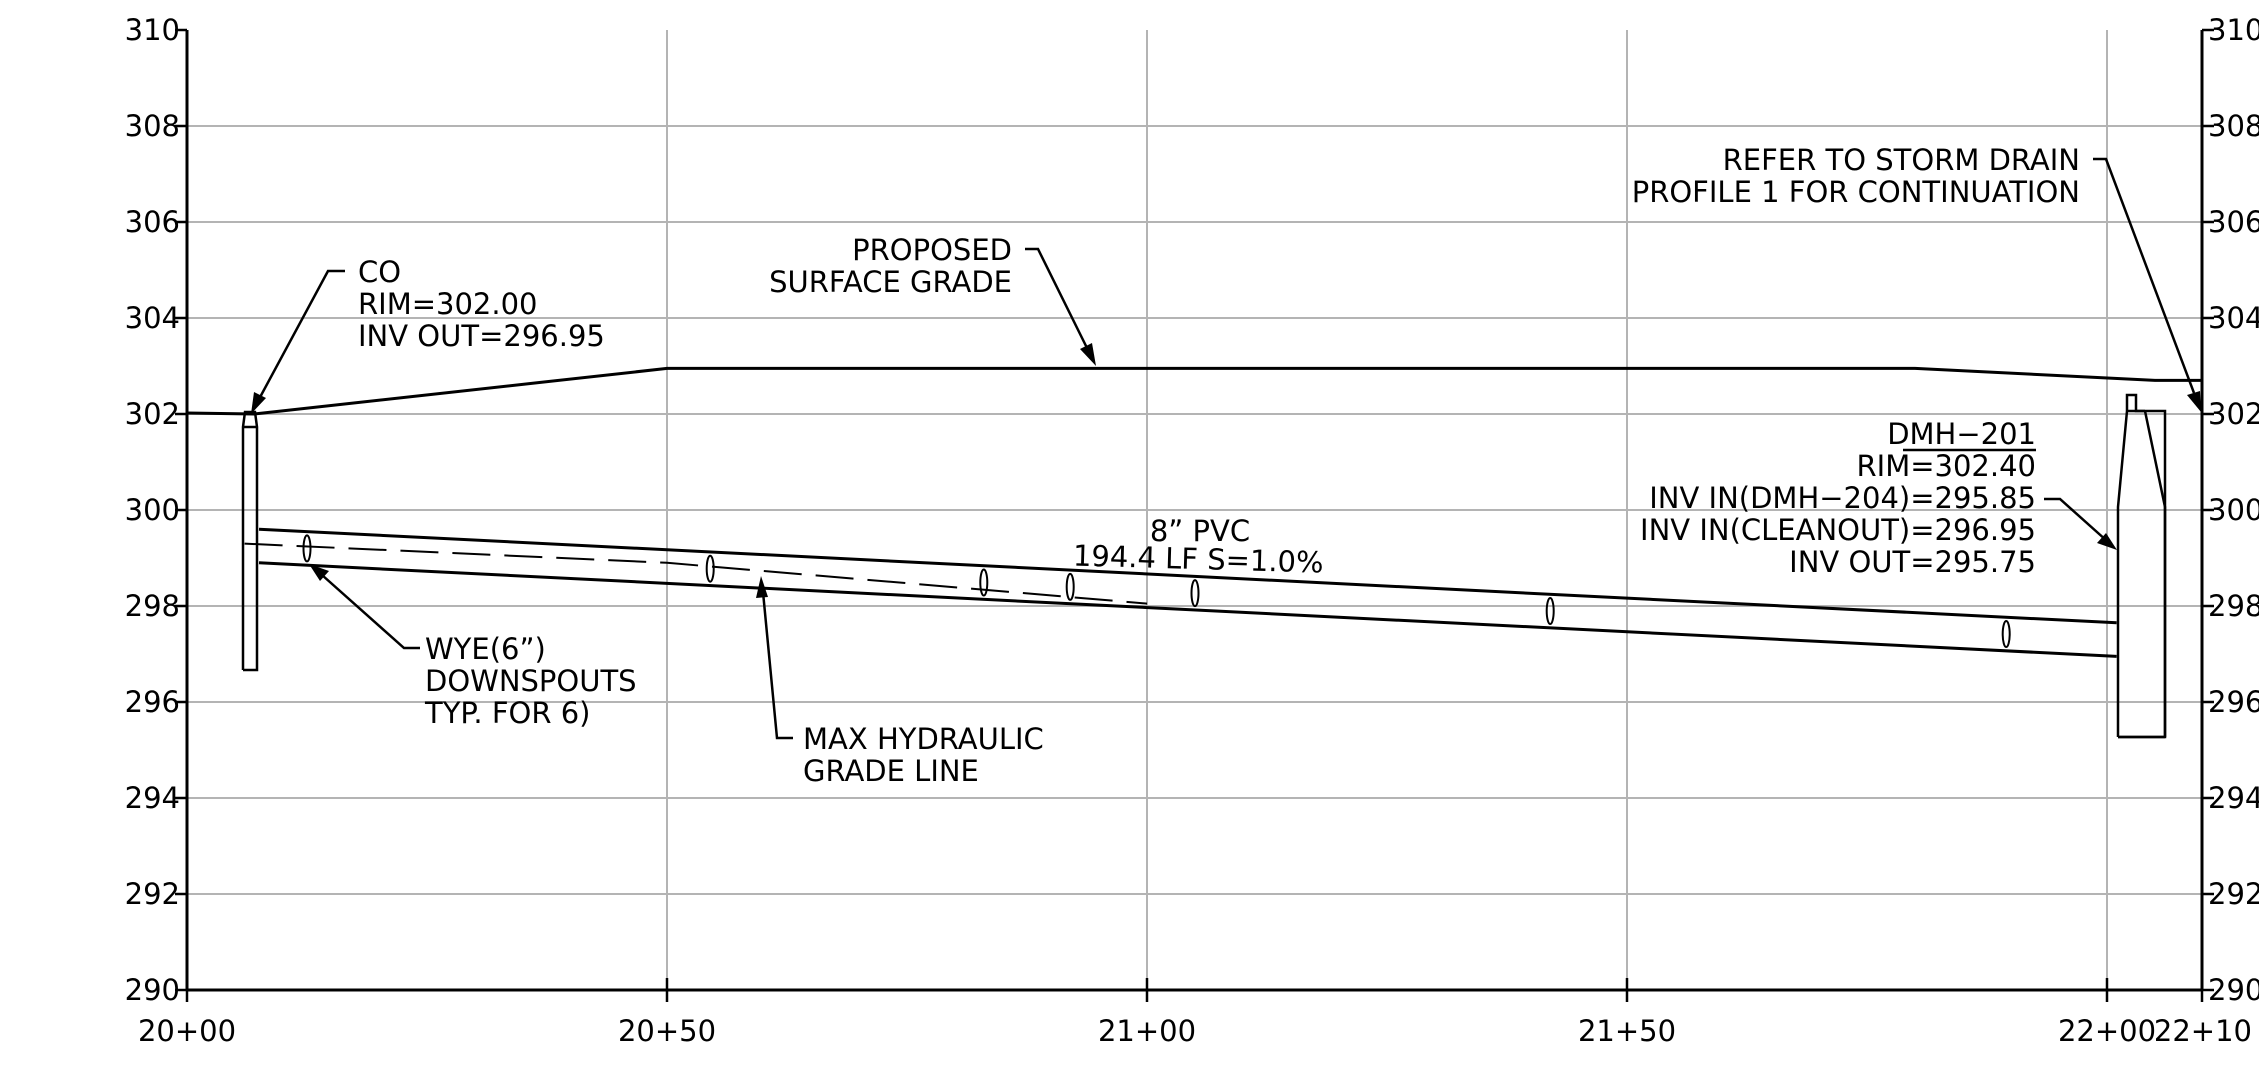 This screenshot has width=2259, height=1065. I want to click on hgl-callout: MAX HYDRAULIC GRADE LINE, so click(900, 682).